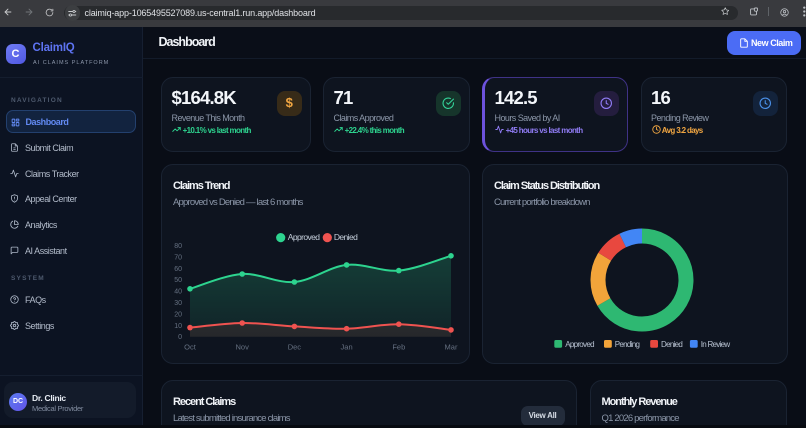 This screenshot has width=806, height=428. Describe the element at coordinates (716, 344) in the screenshot. I see `svg-text: In Review` at that location.